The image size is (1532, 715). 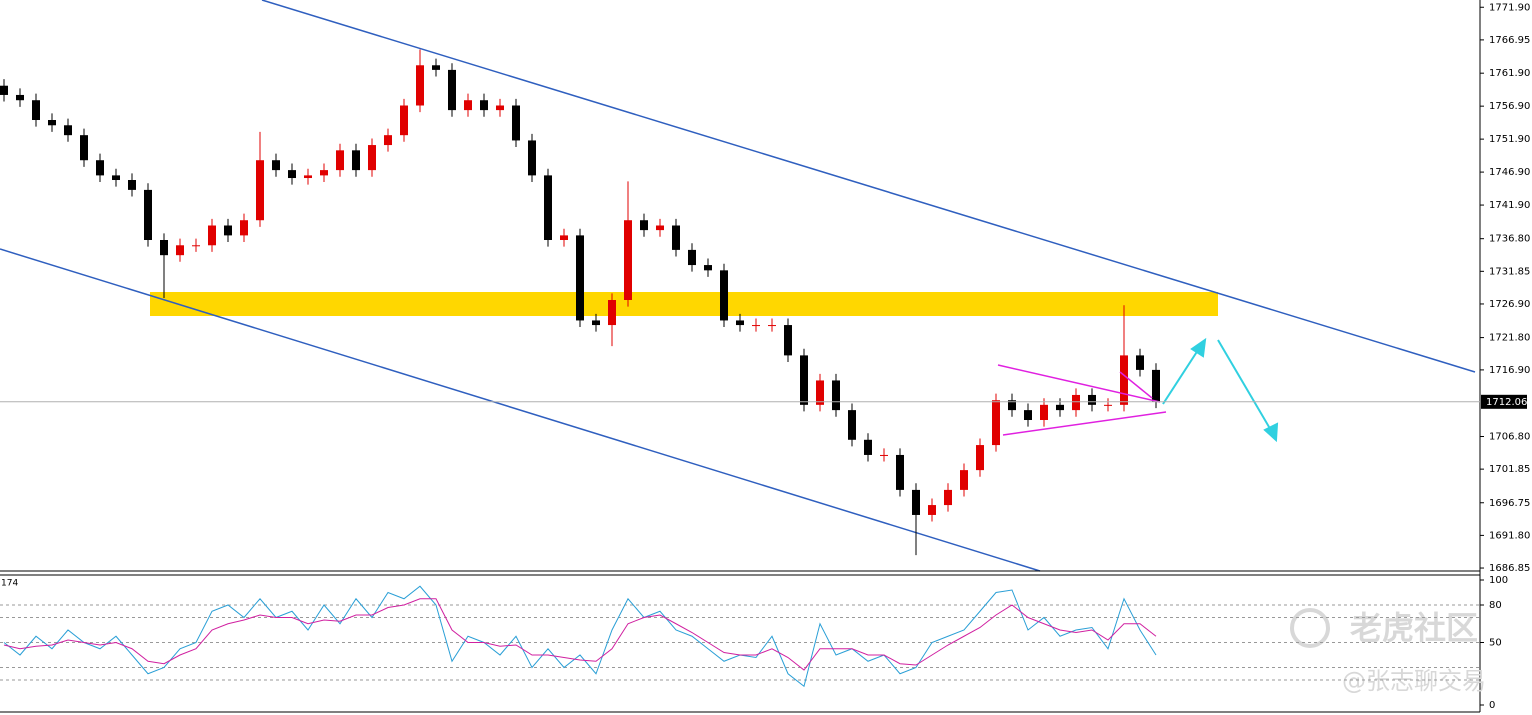 What do you see at coordinates (1509, 370) in the screenshot?
I see `y-tick-label: 1716.90` at bounding box center [1509, 370].